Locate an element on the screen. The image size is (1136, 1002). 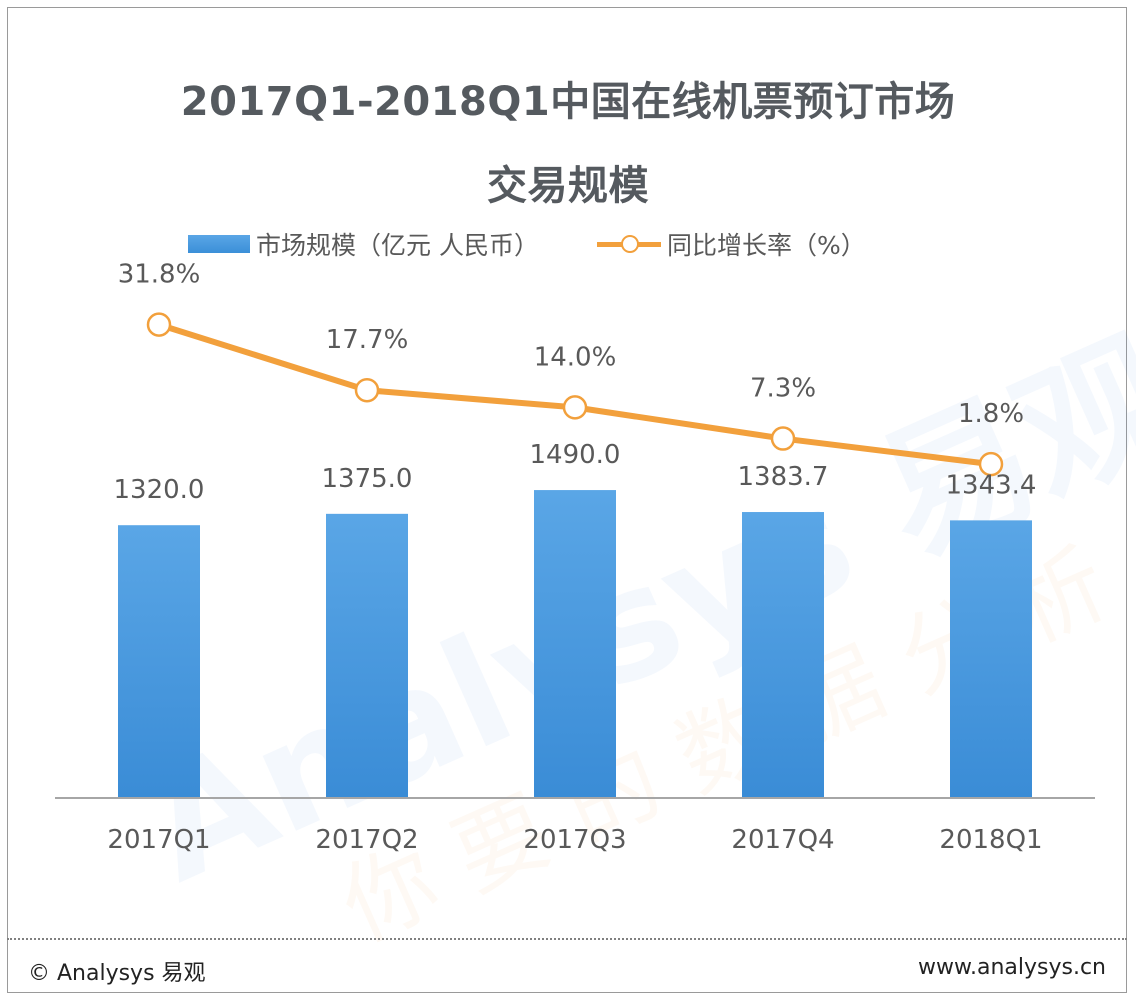
bar-2017Q3 is located at coordinates (575, 644).